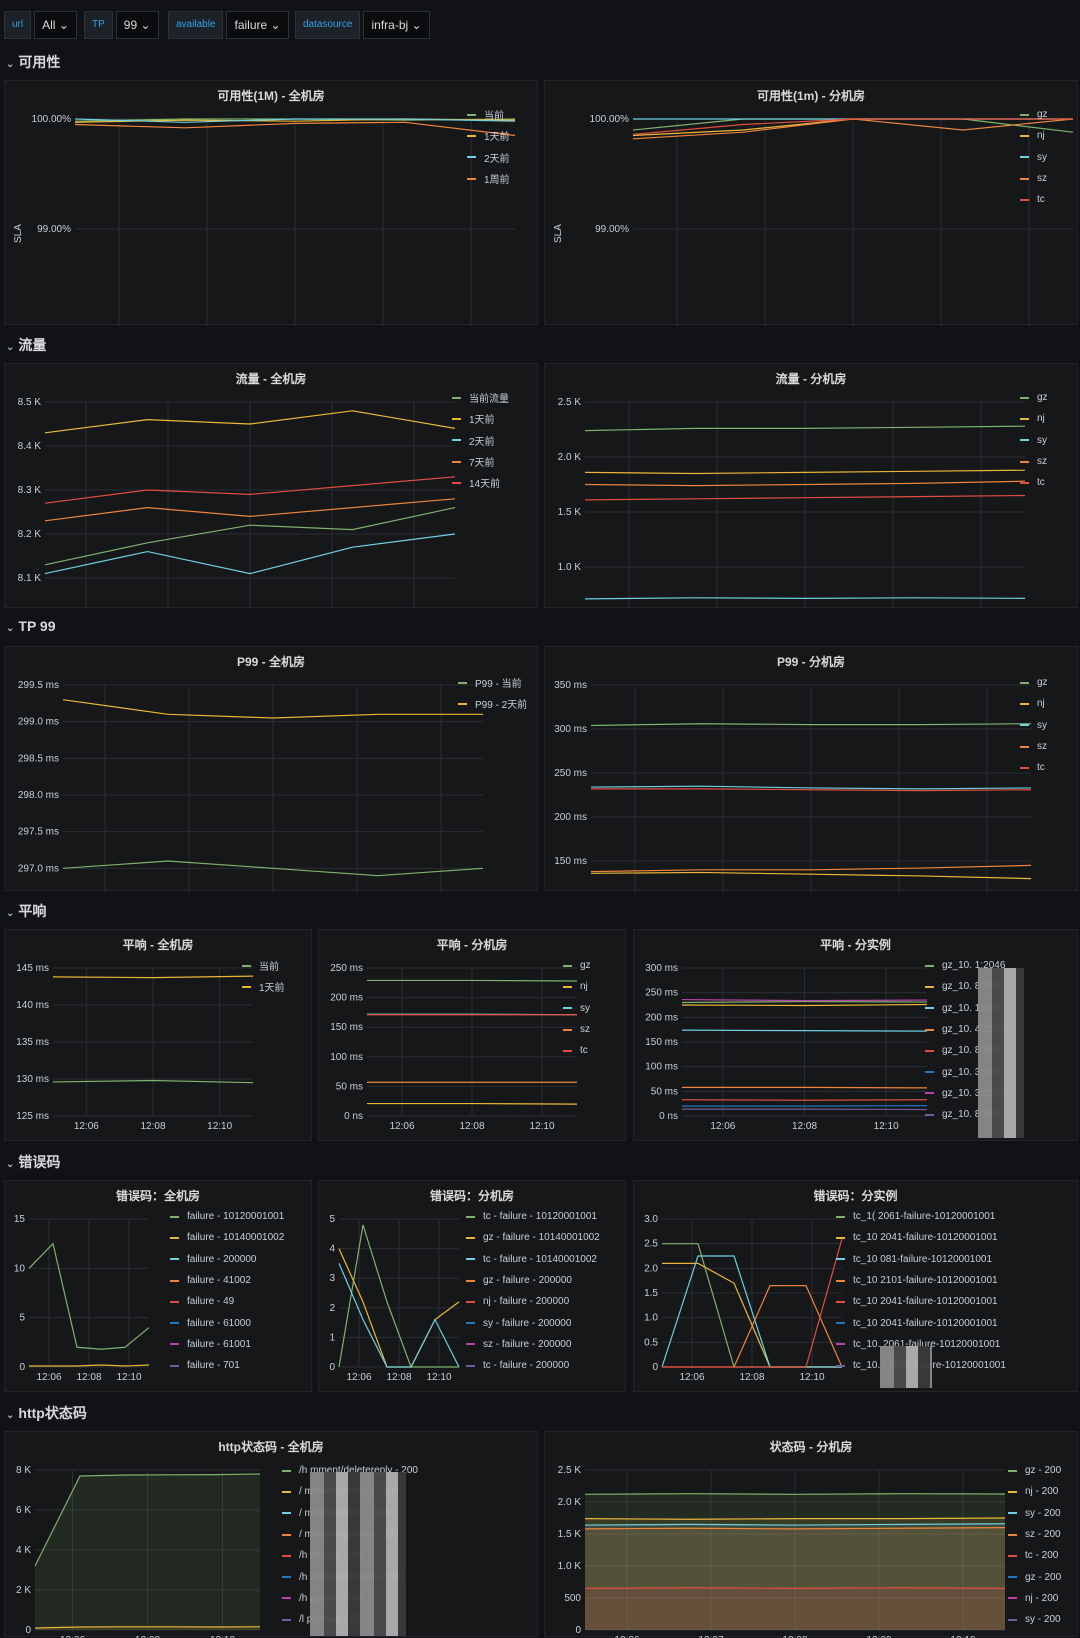  What do you see at coordinates (492, 703) in the screenshot?
I see `legend-item: P99 - 2天前` at bounding box center [492, 703].